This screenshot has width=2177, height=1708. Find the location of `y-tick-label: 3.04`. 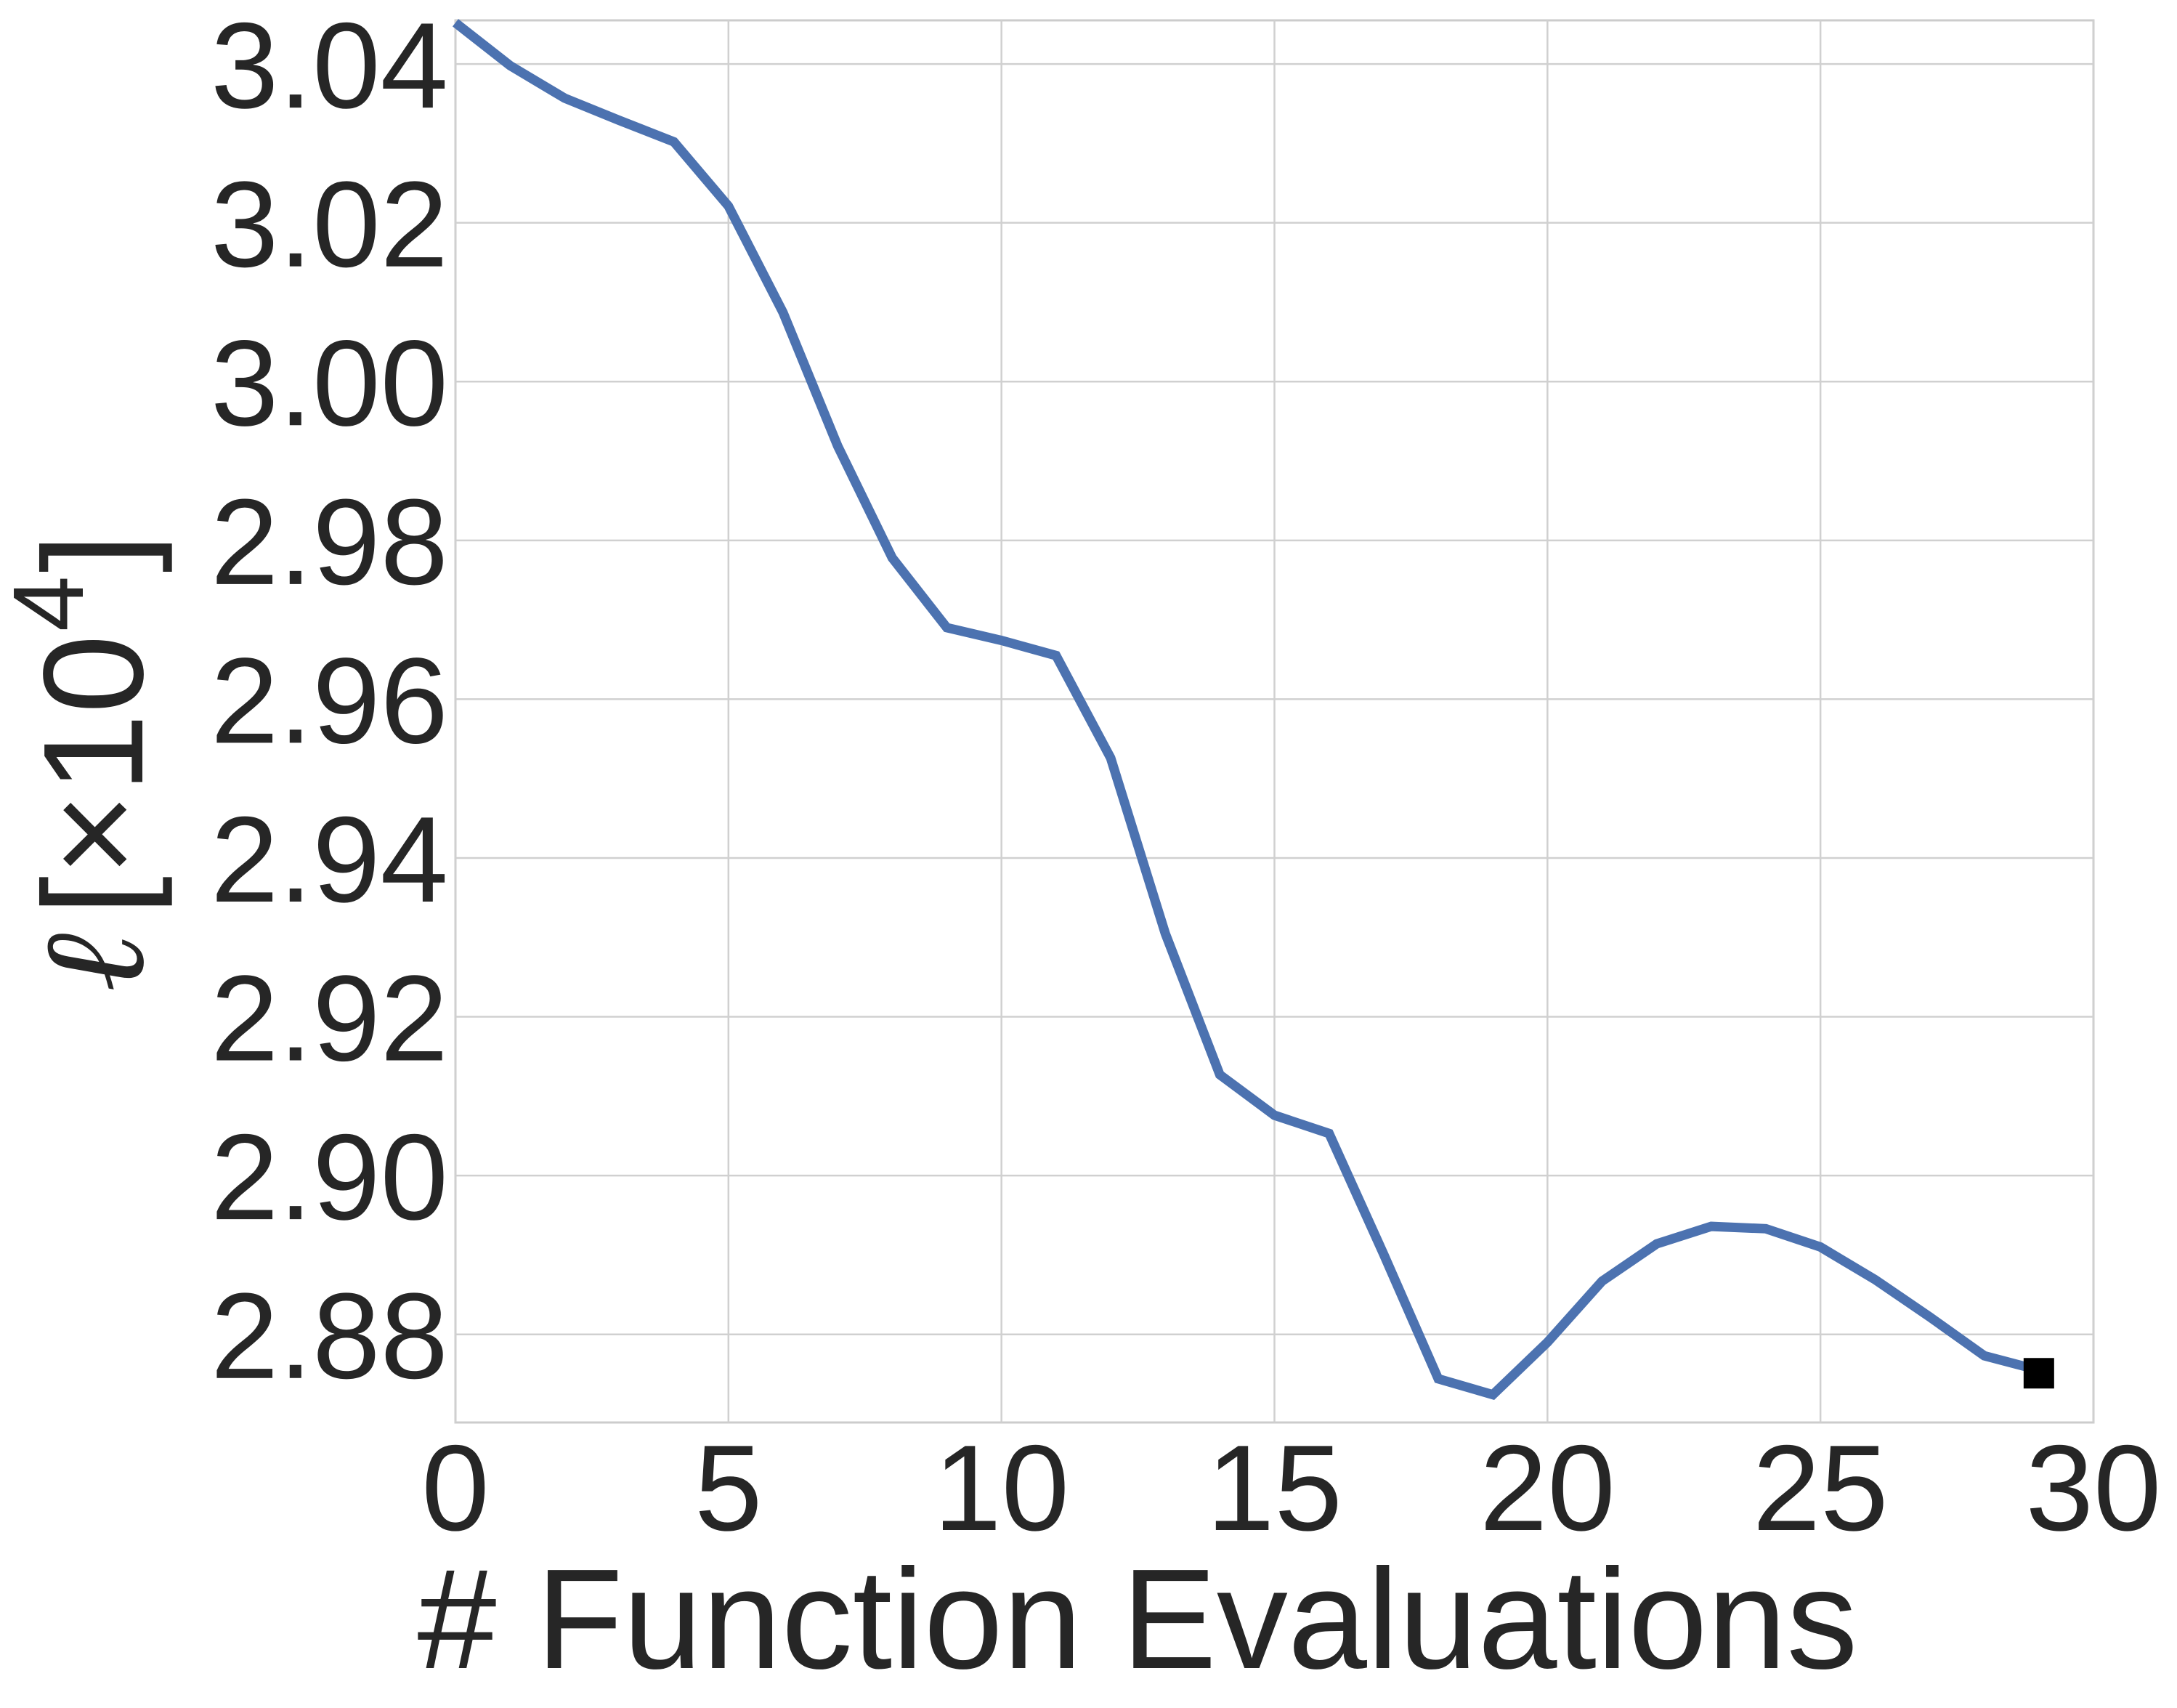

y-tick-label: 3.04 is located at coordinates (329, 67).